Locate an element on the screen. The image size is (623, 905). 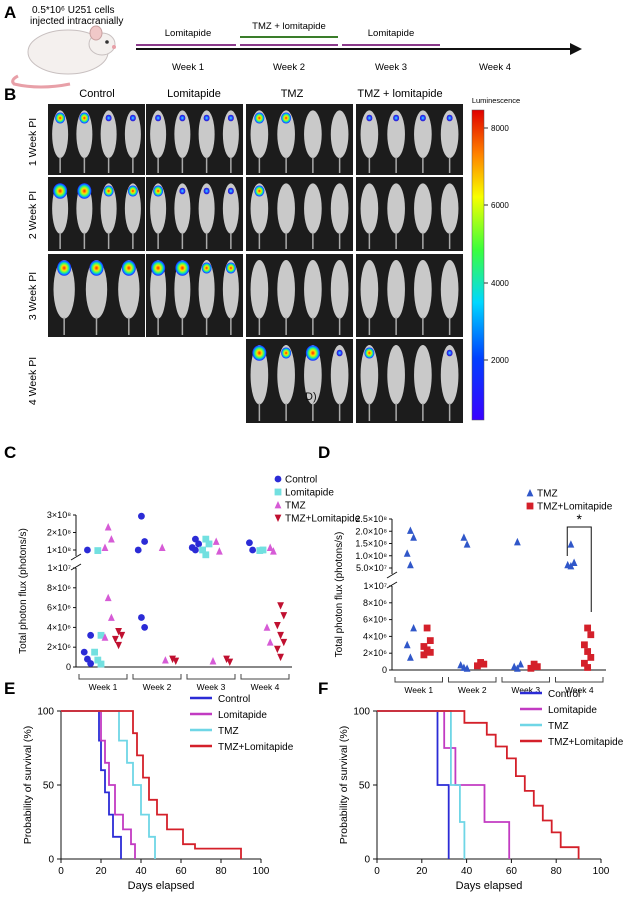
x-tick-label: 100 is located at coordinates (261, 871).